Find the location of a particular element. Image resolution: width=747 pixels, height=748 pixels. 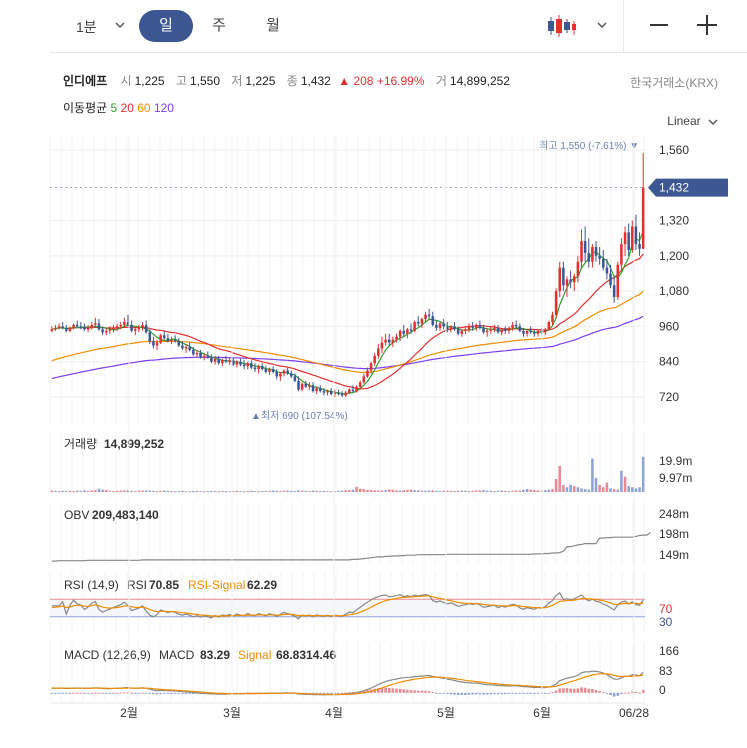

moving-average-legend: 이동평균 5 20 60 120 is located at coordinates (118, 107).